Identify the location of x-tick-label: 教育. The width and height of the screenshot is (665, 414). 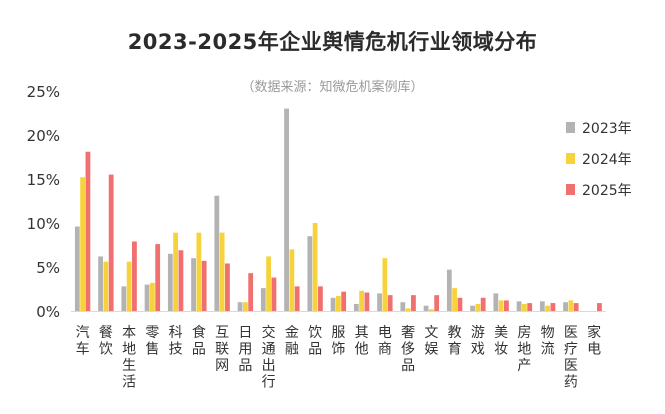
(455, 341).